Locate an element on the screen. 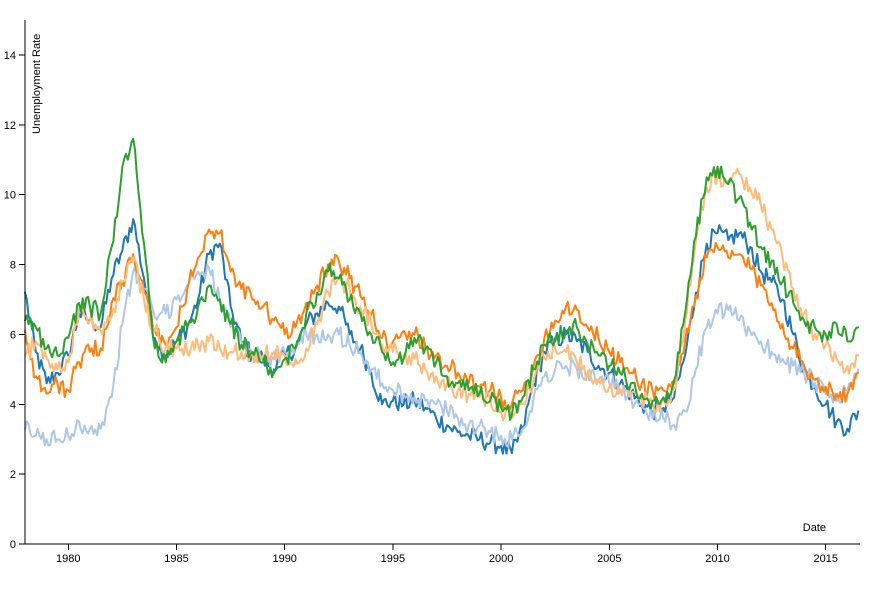 The height and width of the screenshot is (595, 895). x-tick-label: 1990 is located at coordinates (284, 559).